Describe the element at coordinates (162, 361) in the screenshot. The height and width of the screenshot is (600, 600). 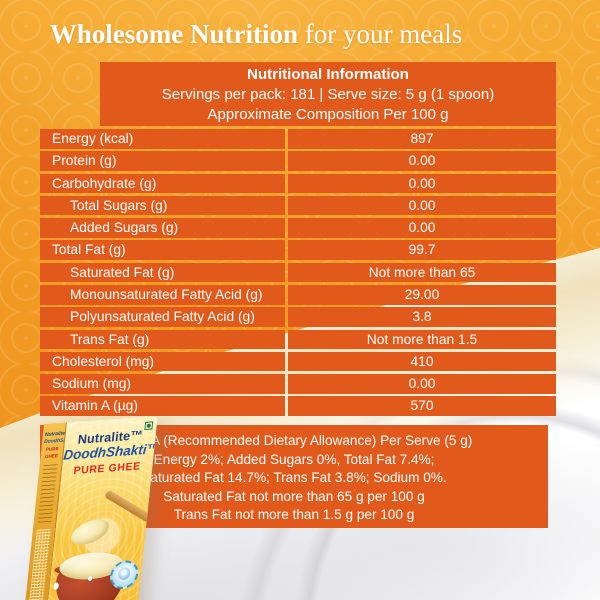
I see `nutrient-label: Cholesterol (mg)` at that location.